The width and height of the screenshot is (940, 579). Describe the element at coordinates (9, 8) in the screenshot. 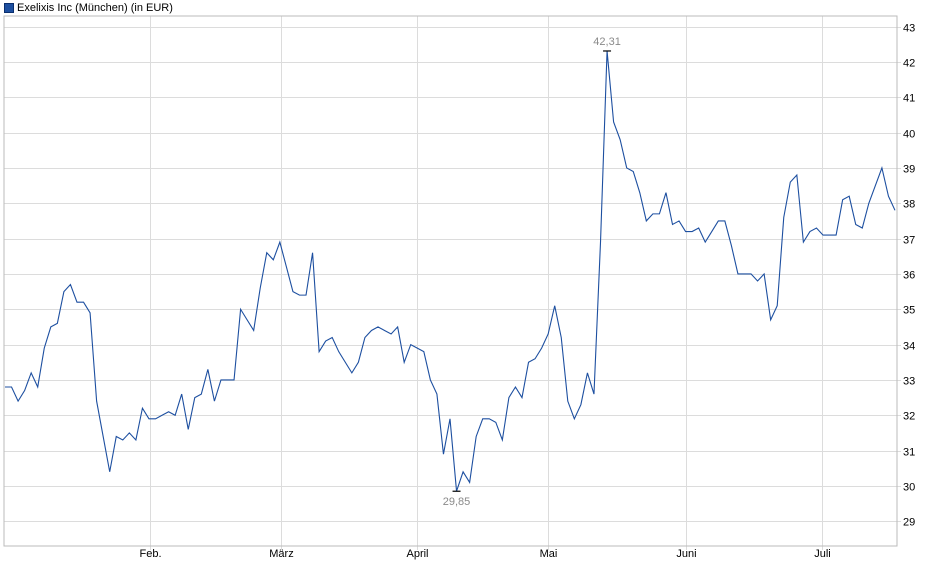

I see `legend-swatch` at that location.